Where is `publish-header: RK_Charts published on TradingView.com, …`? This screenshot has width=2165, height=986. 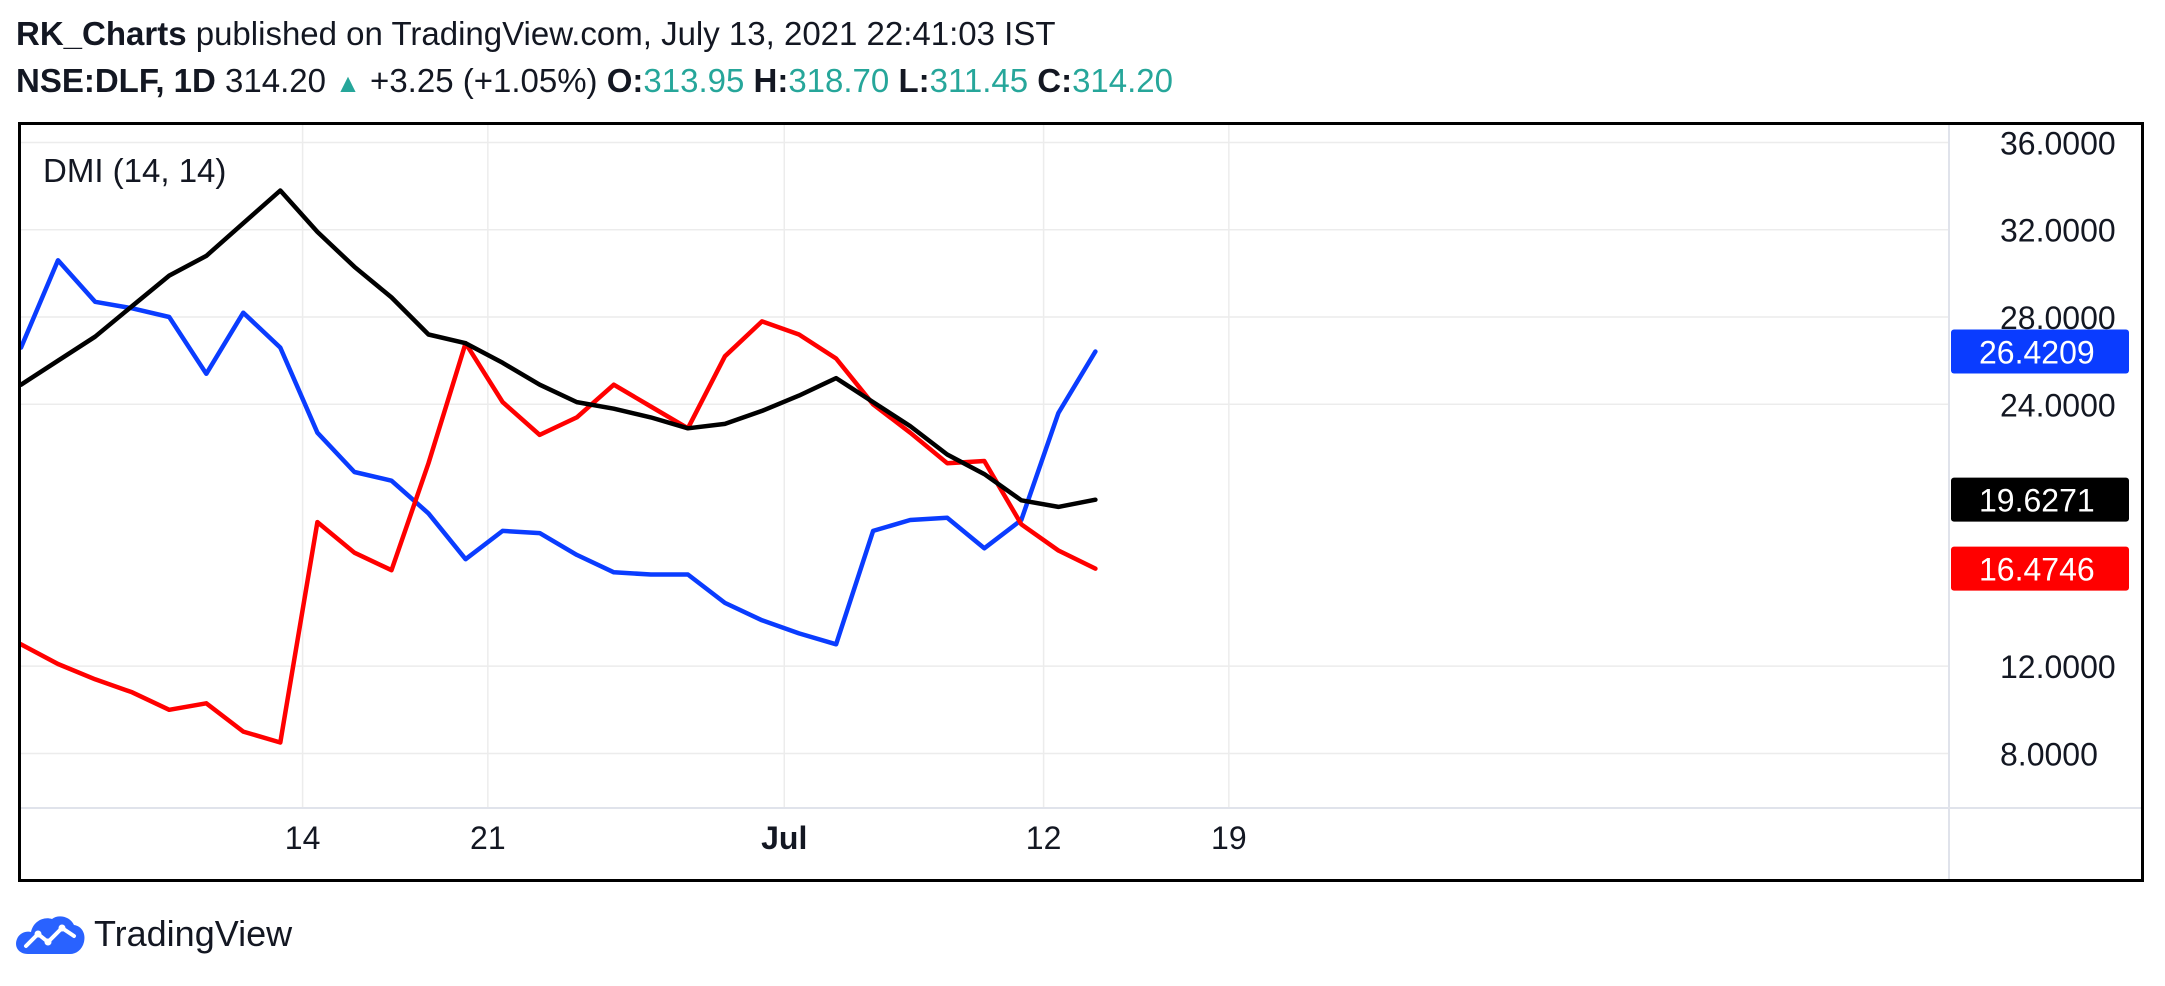 publish-header: RK_Charts published on TradingView.com, … is located at coordinates (536, 34).